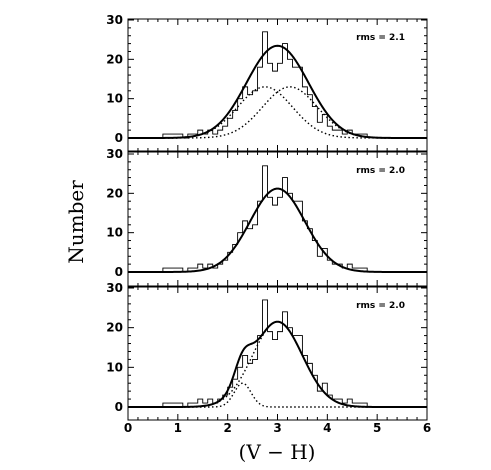  Describe the element at coordinates (380, 38) in the screenshot. I see `rms-label: rms = 2.1` at that location.